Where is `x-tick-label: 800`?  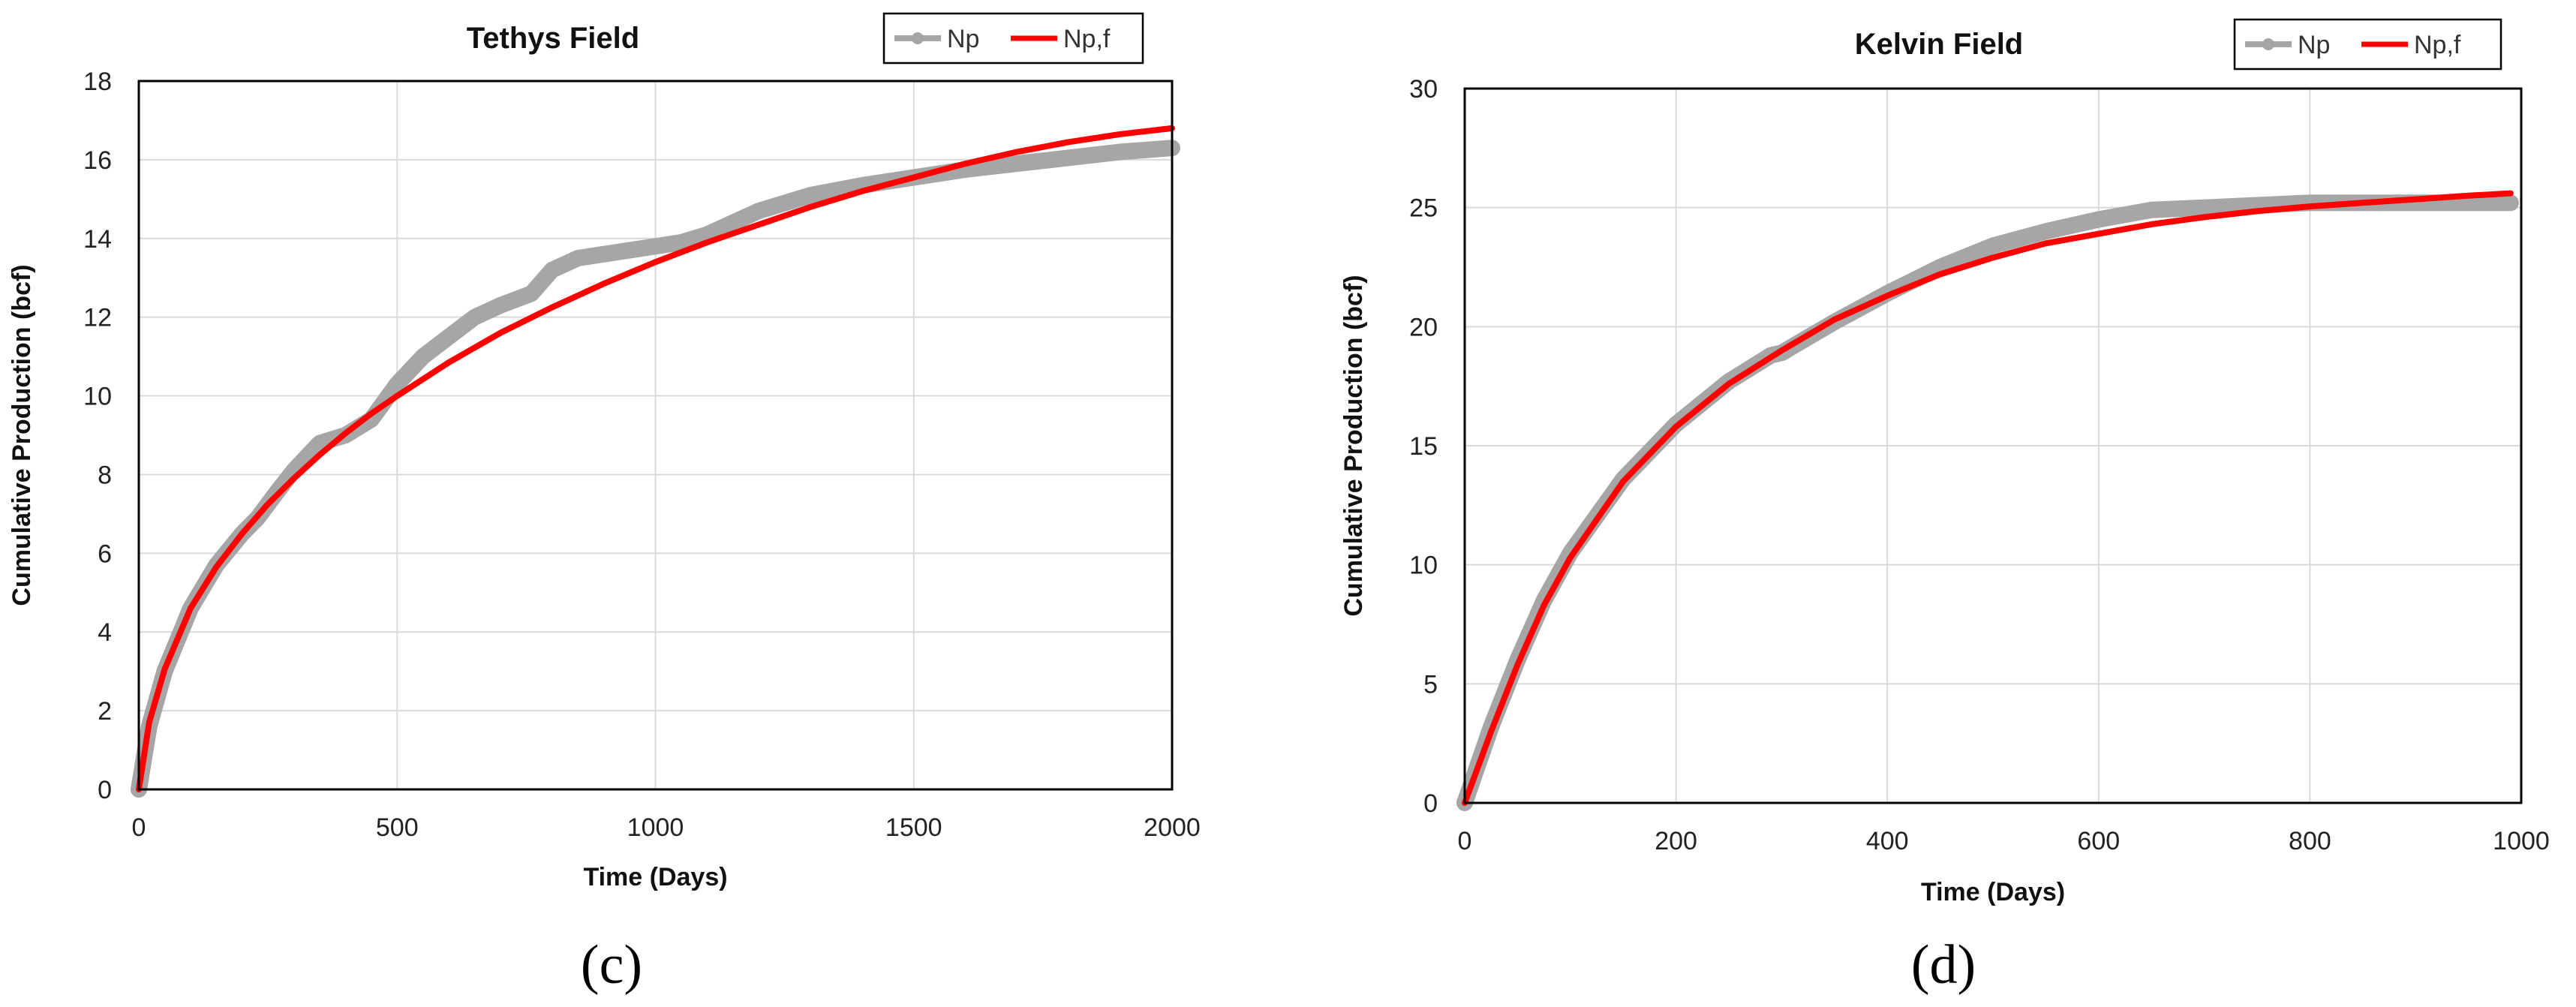
x-tick-label: 800 is located at coordinates (2310, 841).